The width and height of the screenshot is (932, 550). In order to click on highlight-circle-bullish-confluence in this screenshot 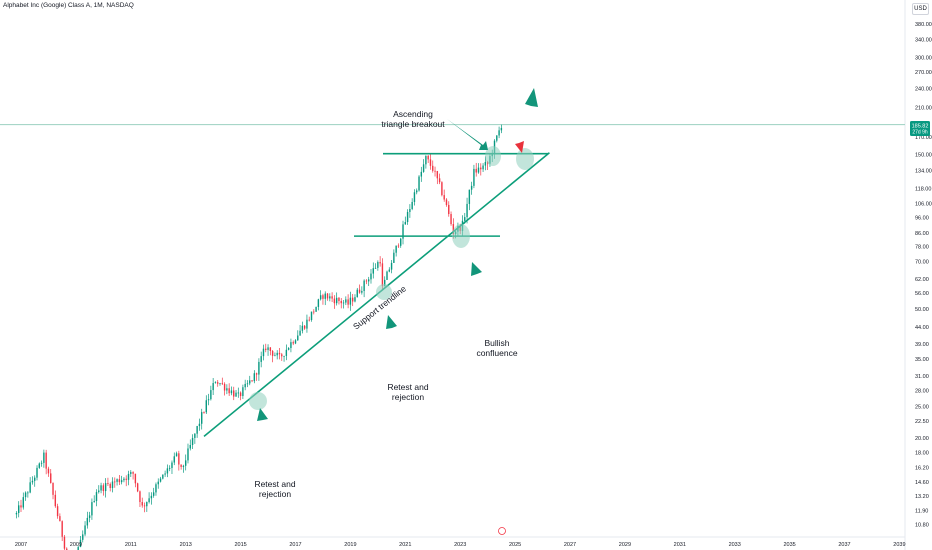, I will do `click(461, 236)`.